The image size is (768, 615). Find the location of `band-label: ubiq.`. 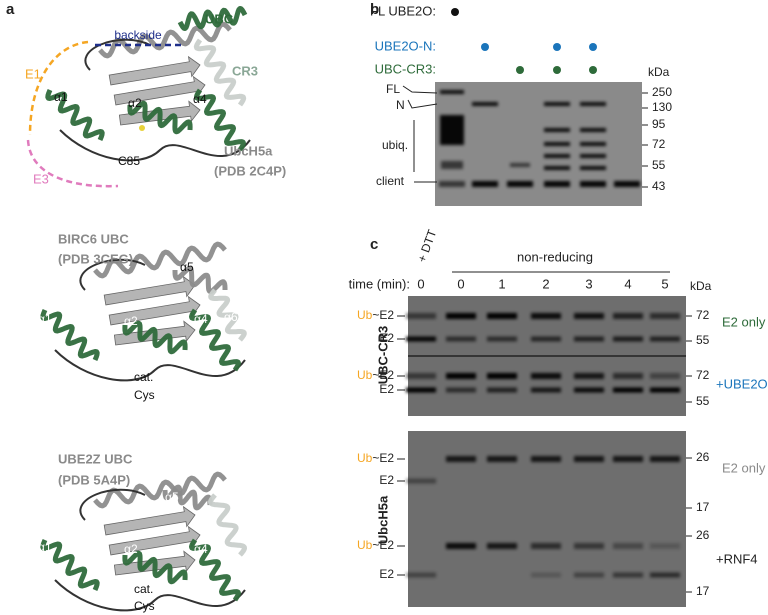

band-label: ubiq. is located at coordinates (395, 145).